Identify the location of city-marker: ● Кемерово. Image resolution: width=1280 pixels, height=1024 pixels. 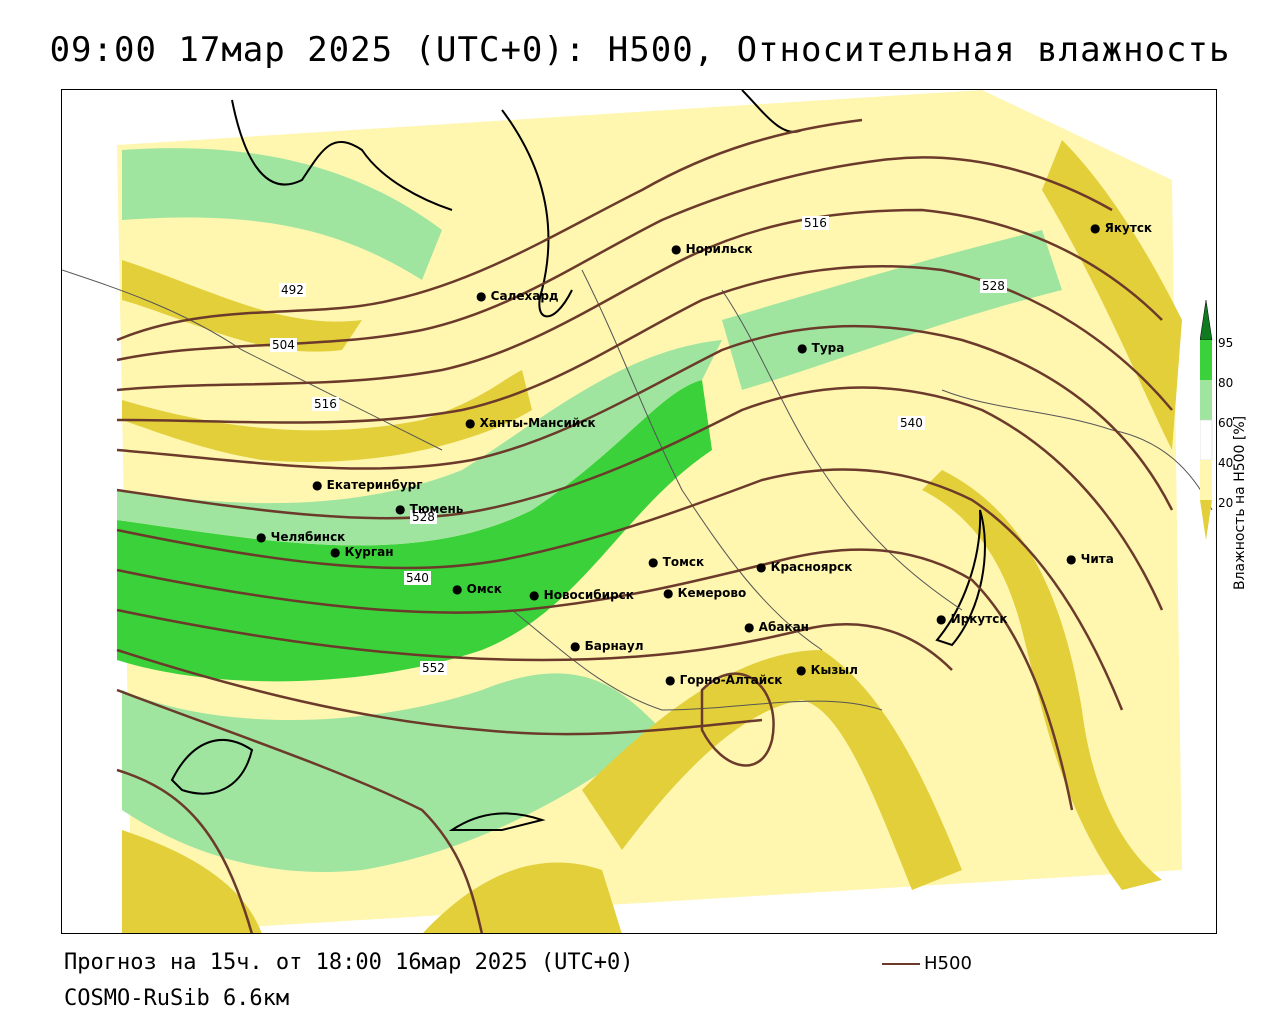
(705, 593).